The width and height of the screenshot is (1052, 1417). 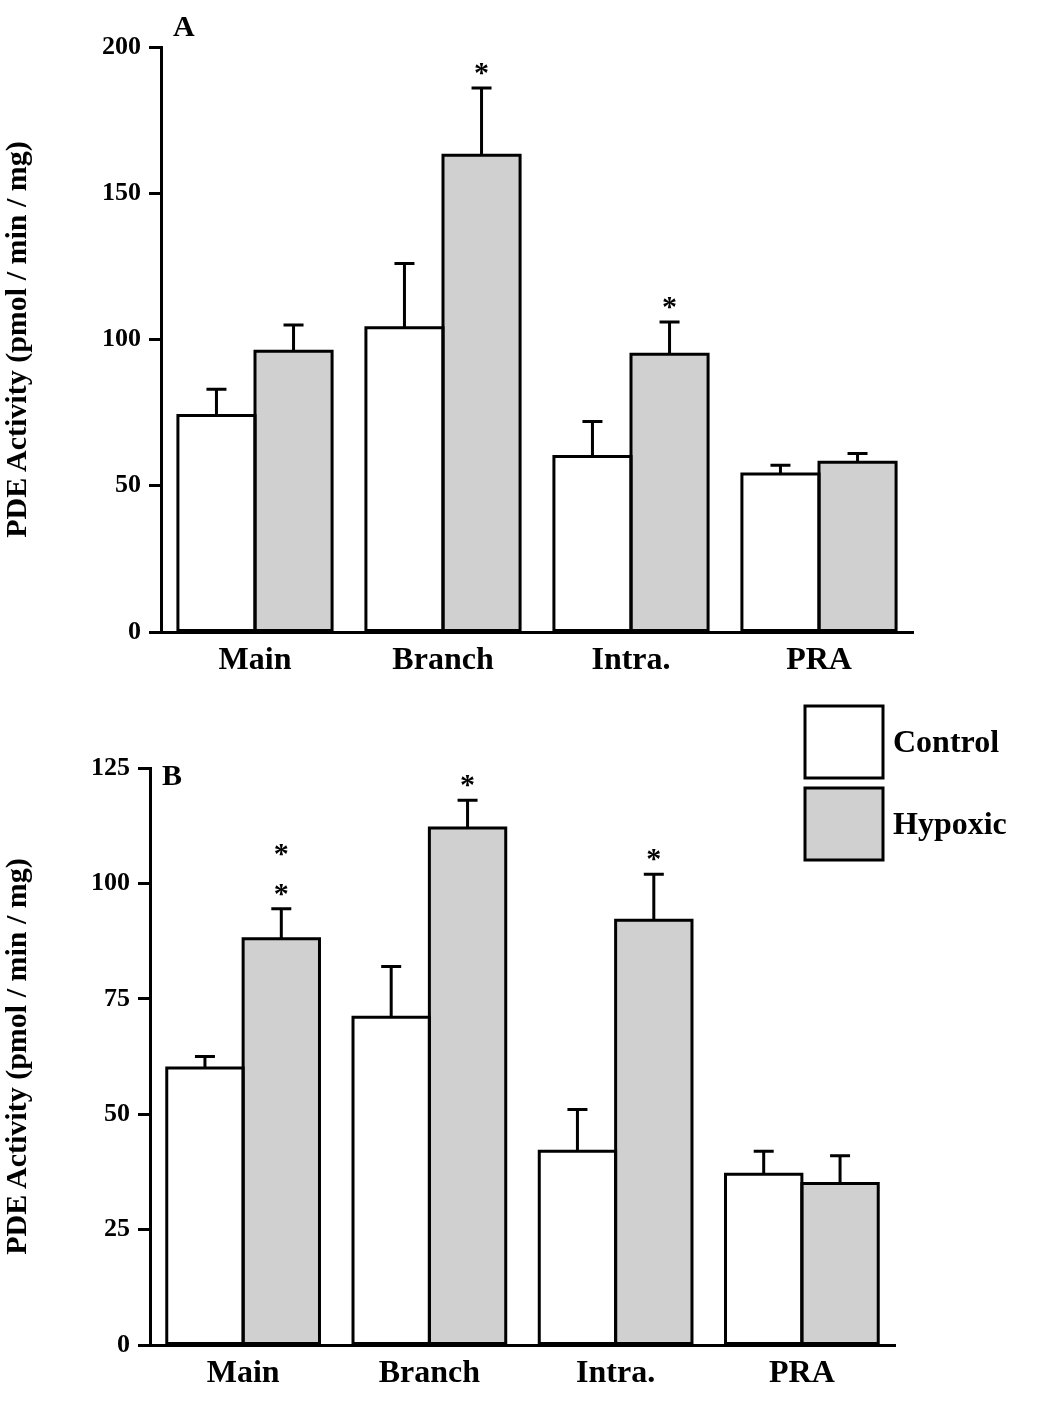 I want to click on legend-label: Hypoxic, so click(x=950, y=823).